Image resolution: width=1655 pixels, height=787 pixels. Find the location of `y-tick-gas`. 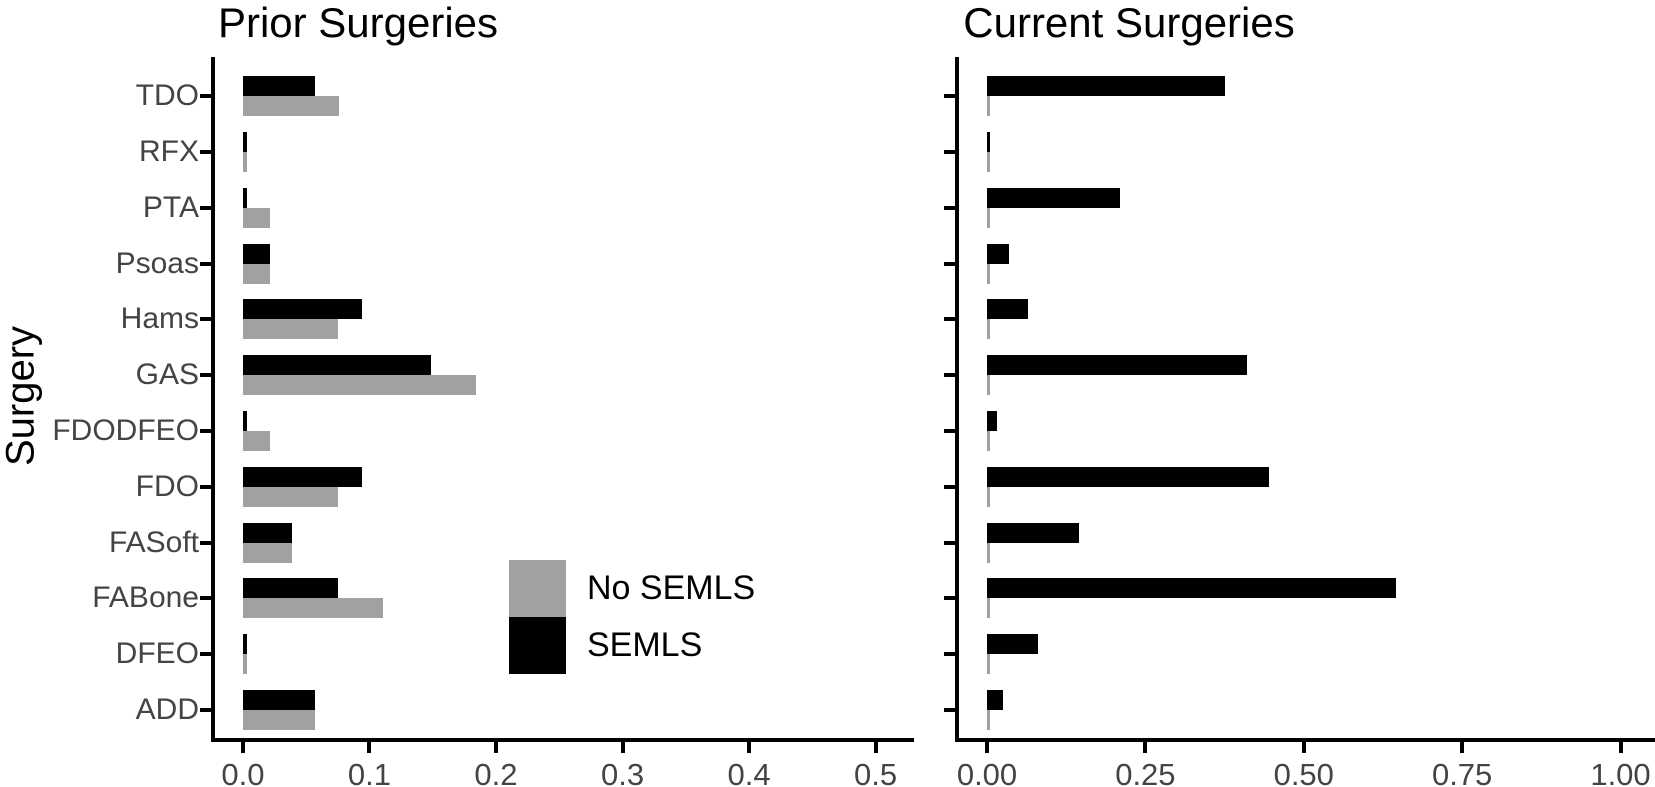

y-tick-gas is located at coordinates (949, 375).